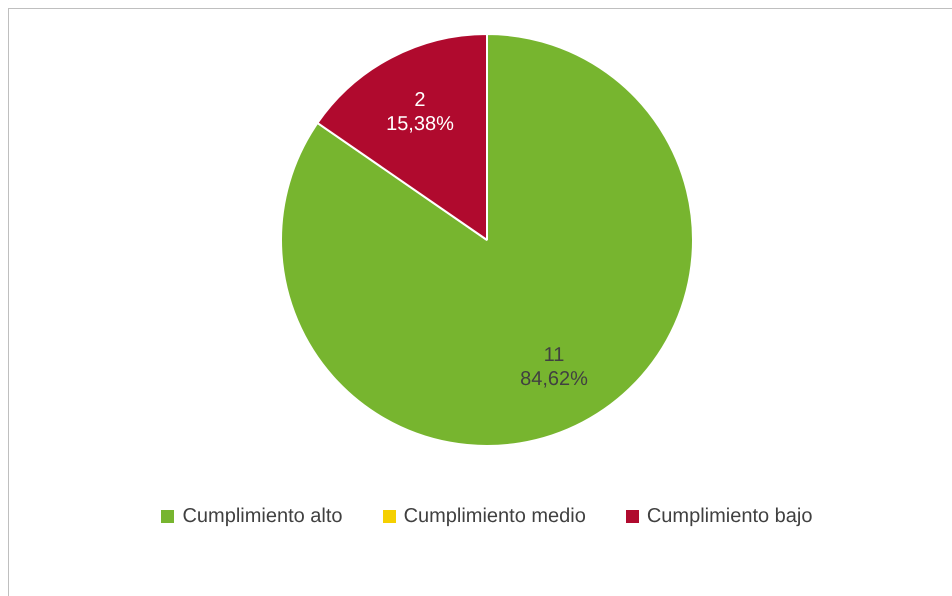 The width and height of the screenshot is (952, 596). Describe the element at coordinates (495, 516) in the screenshot. I see `legend-label: Cumplimiento medio` at that location.